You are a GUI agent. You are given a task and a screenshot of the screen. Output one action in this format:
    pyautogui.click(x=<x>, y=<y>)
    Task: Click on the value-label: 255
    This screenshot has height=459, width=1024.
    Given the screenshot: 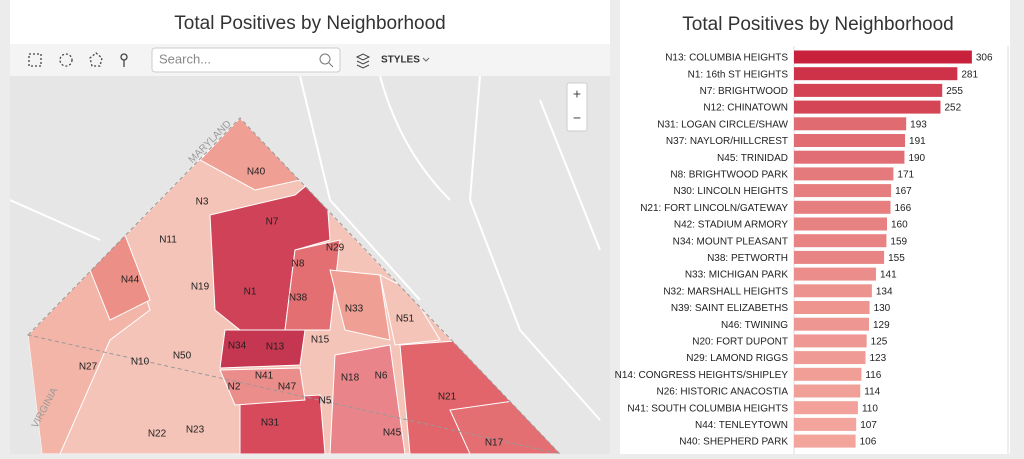 What is the action you would take?
    pyautogui.click(x=954, y=91)
    